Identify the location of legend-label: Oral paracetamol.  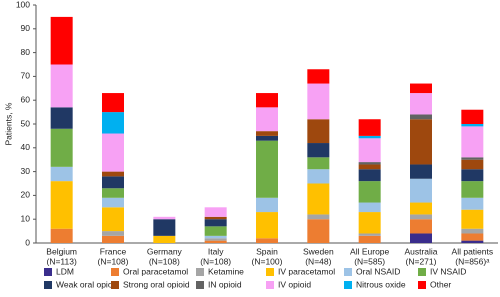
(155, 271).